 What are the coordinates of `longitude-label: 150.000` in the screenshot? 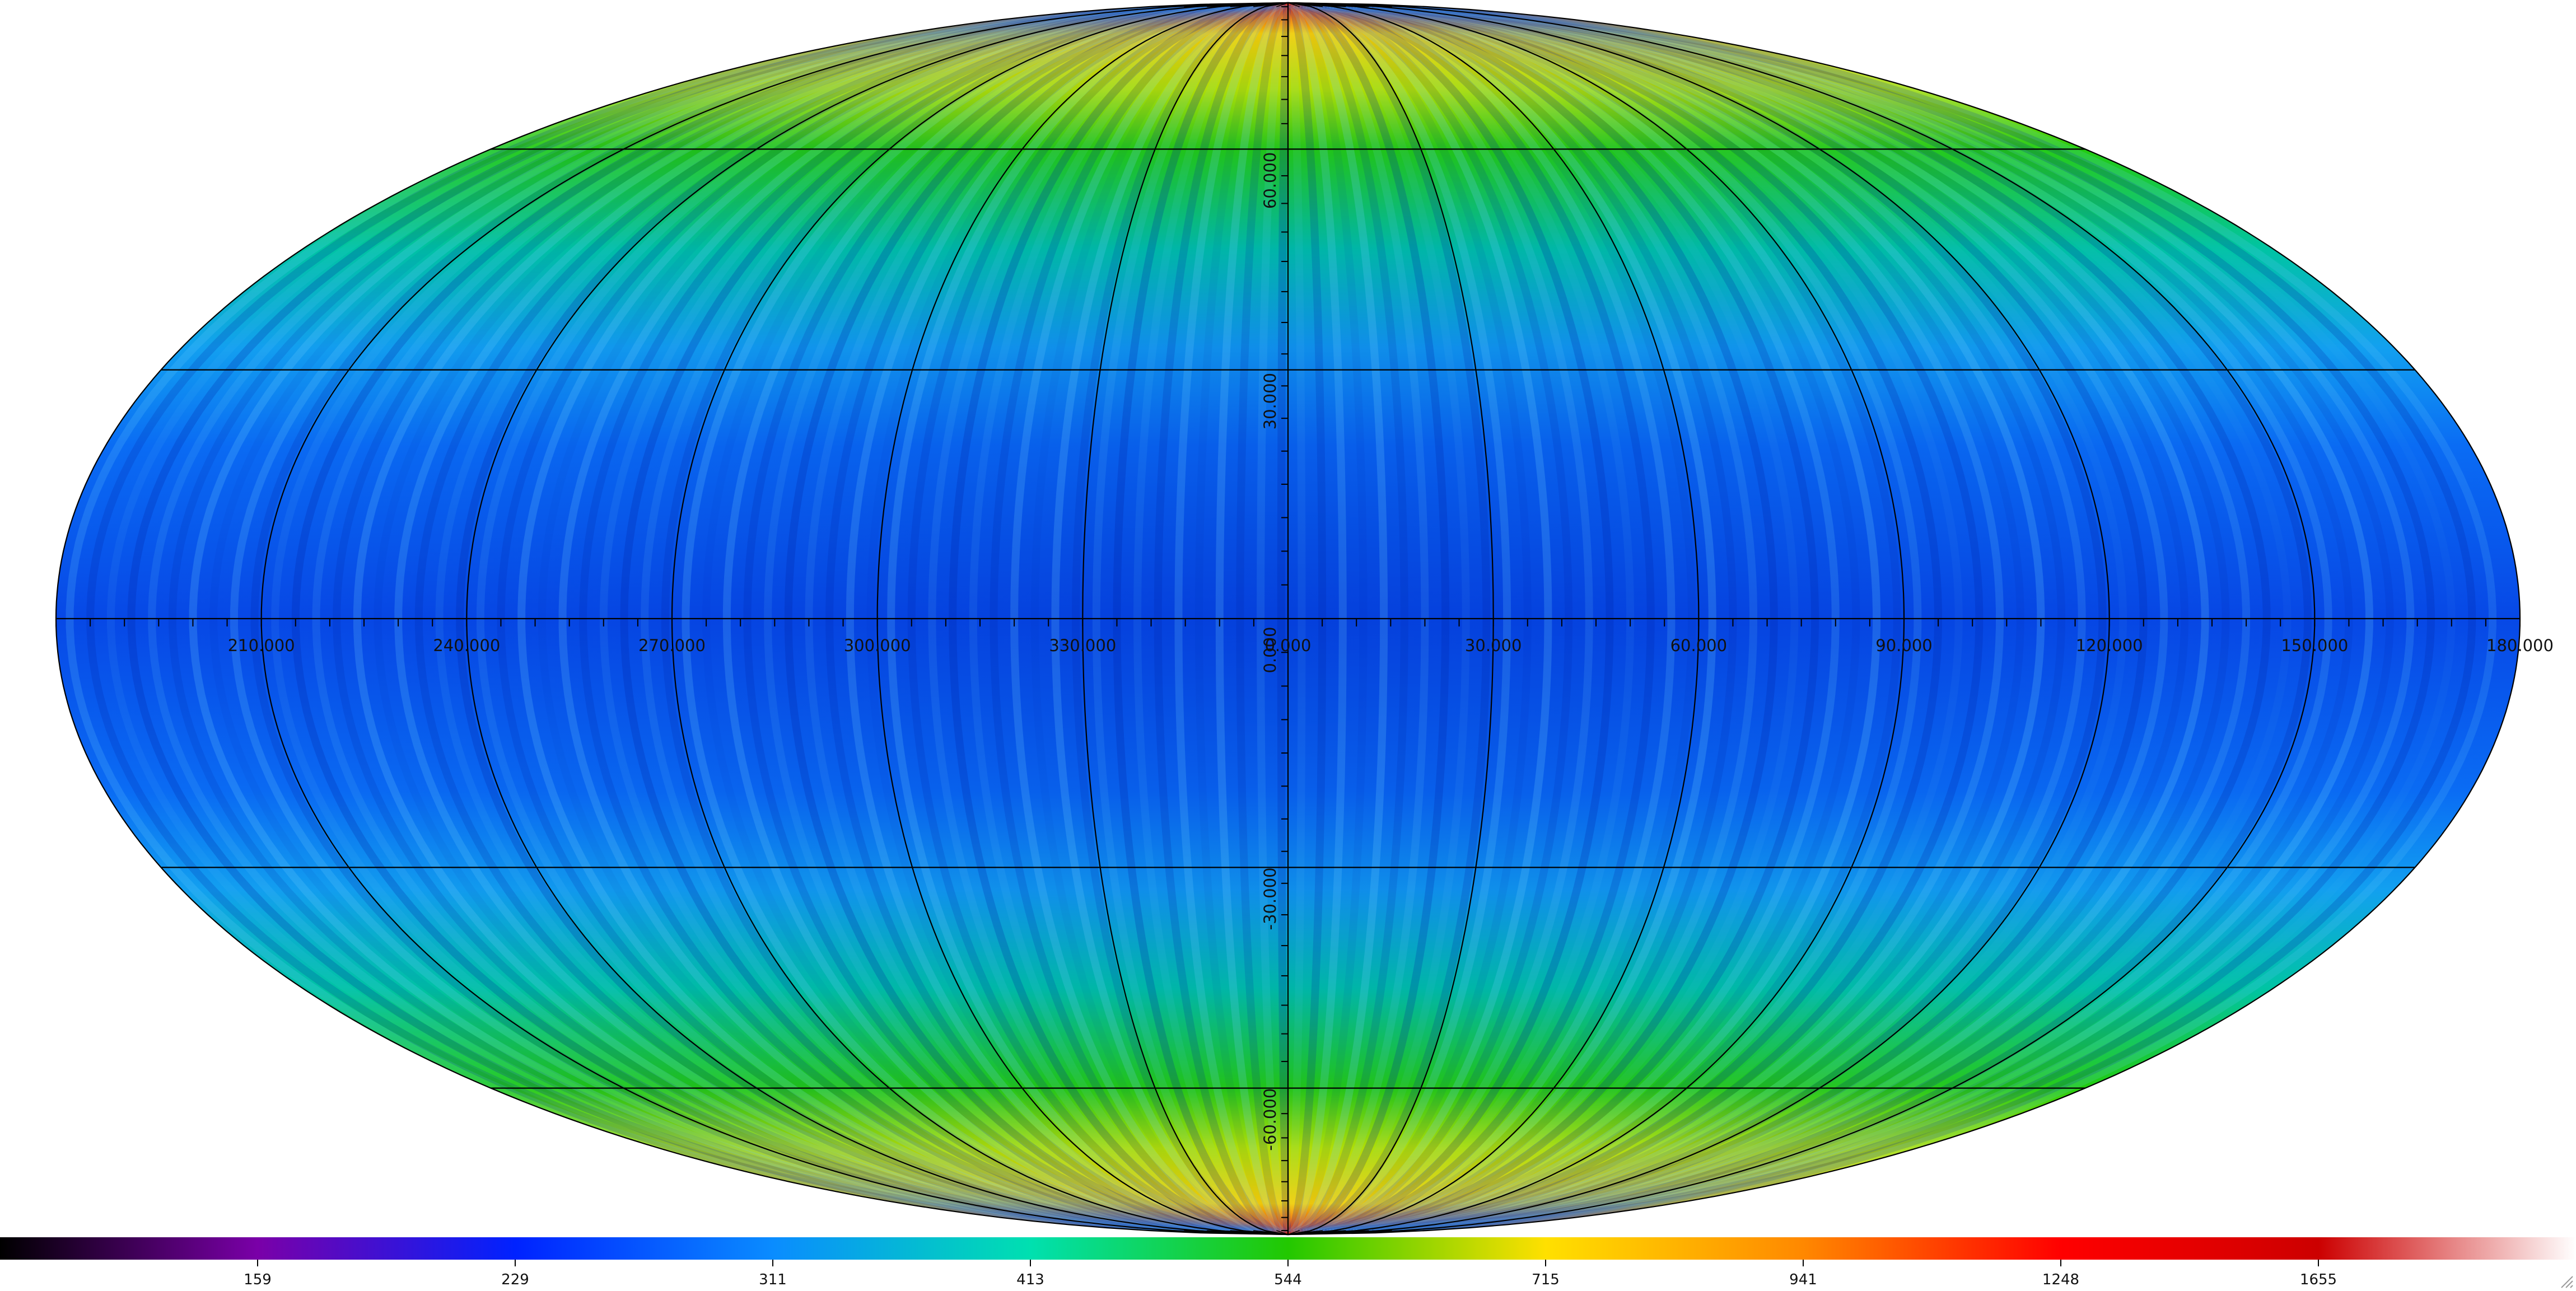 It's located at (2315, 645).